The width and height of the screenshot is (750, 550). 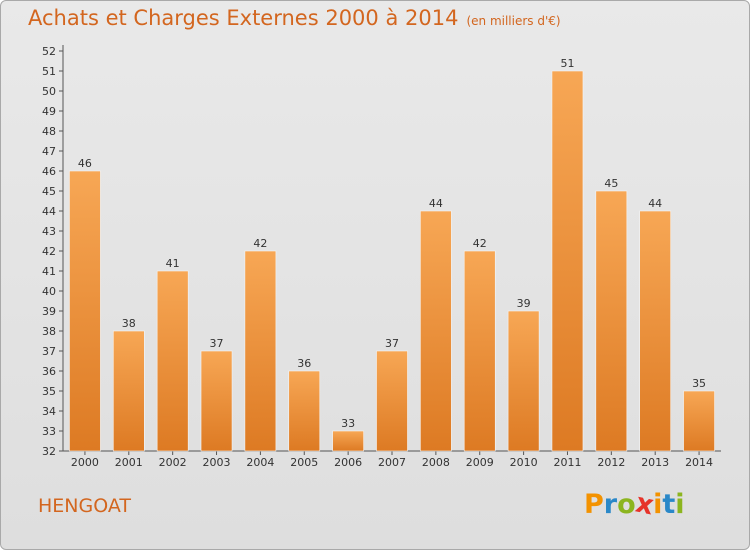 I want to click on y-tick-label: 33, so click(x=49, y=431).